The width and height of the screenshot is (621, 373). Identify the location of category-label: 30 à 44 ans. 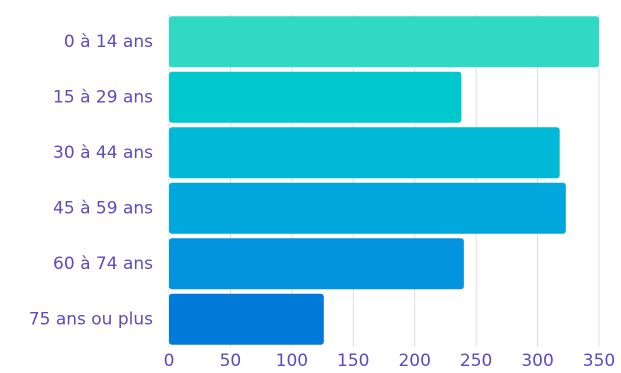
(103, 153).